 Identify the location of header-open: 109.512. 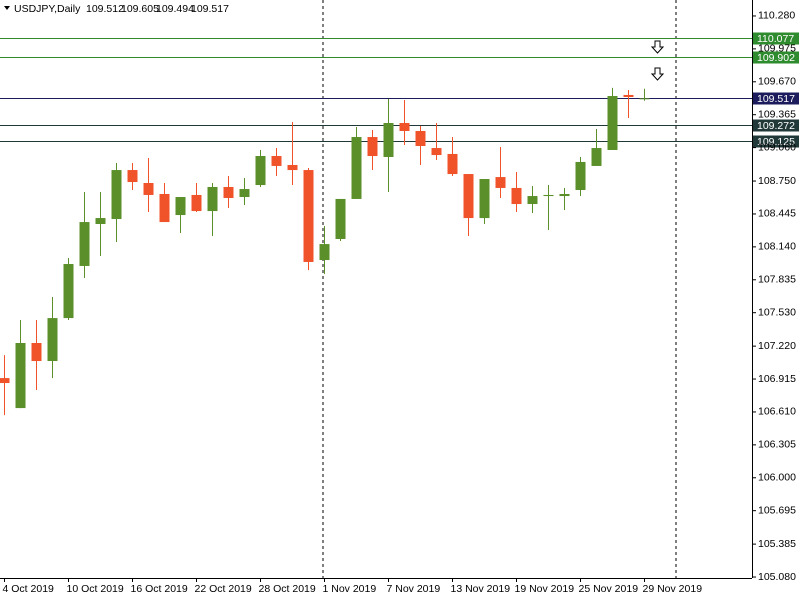
(105, 9).